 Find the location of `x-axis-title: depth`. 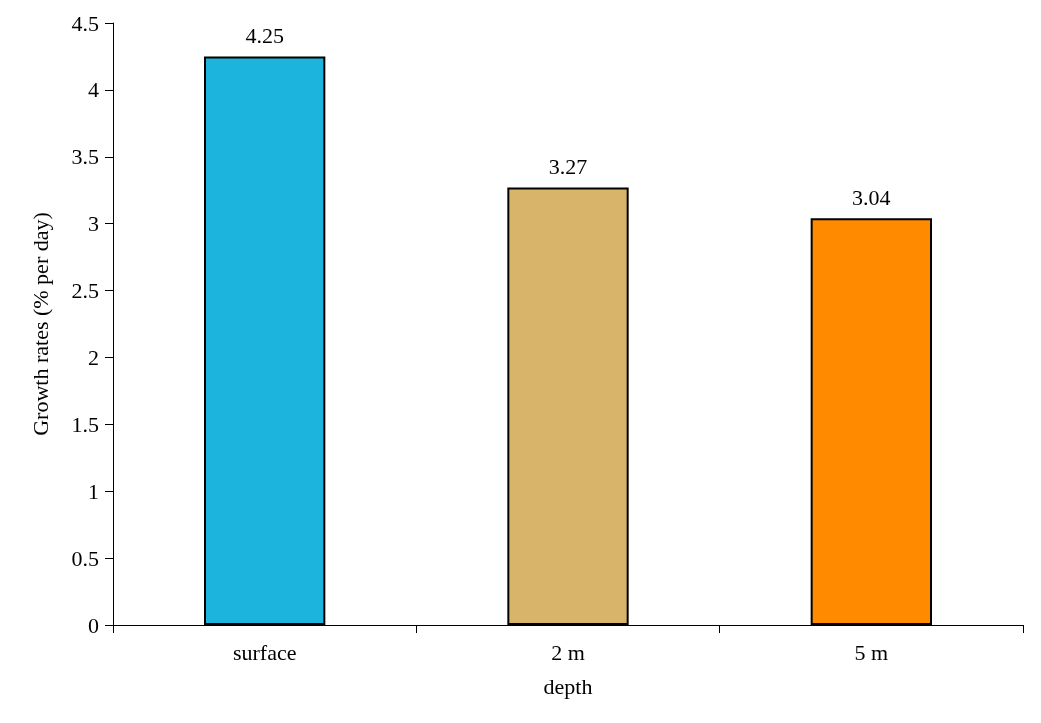

x-axis-title: depth is located at coordinates (568, 686).